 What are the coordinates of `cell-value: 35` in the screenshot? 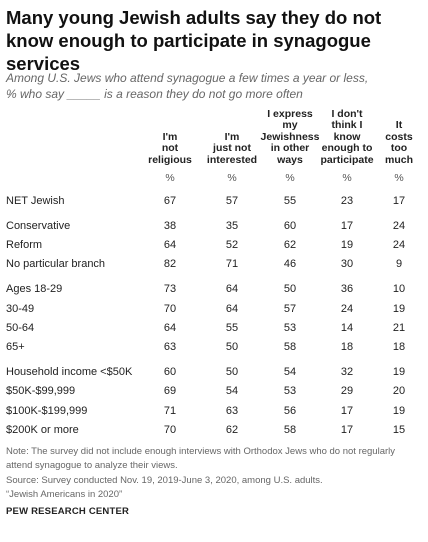 It's located at (232, 225).